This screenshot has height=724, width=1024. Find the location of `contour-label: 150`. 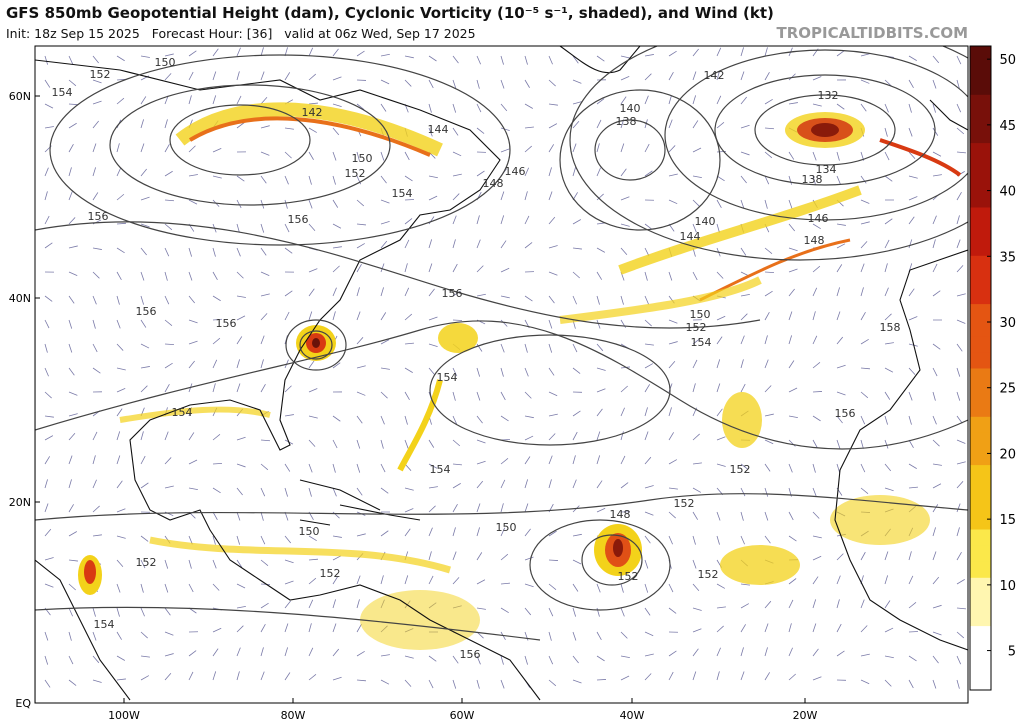

contour-label: 150 is located at coordinates (506, 527).